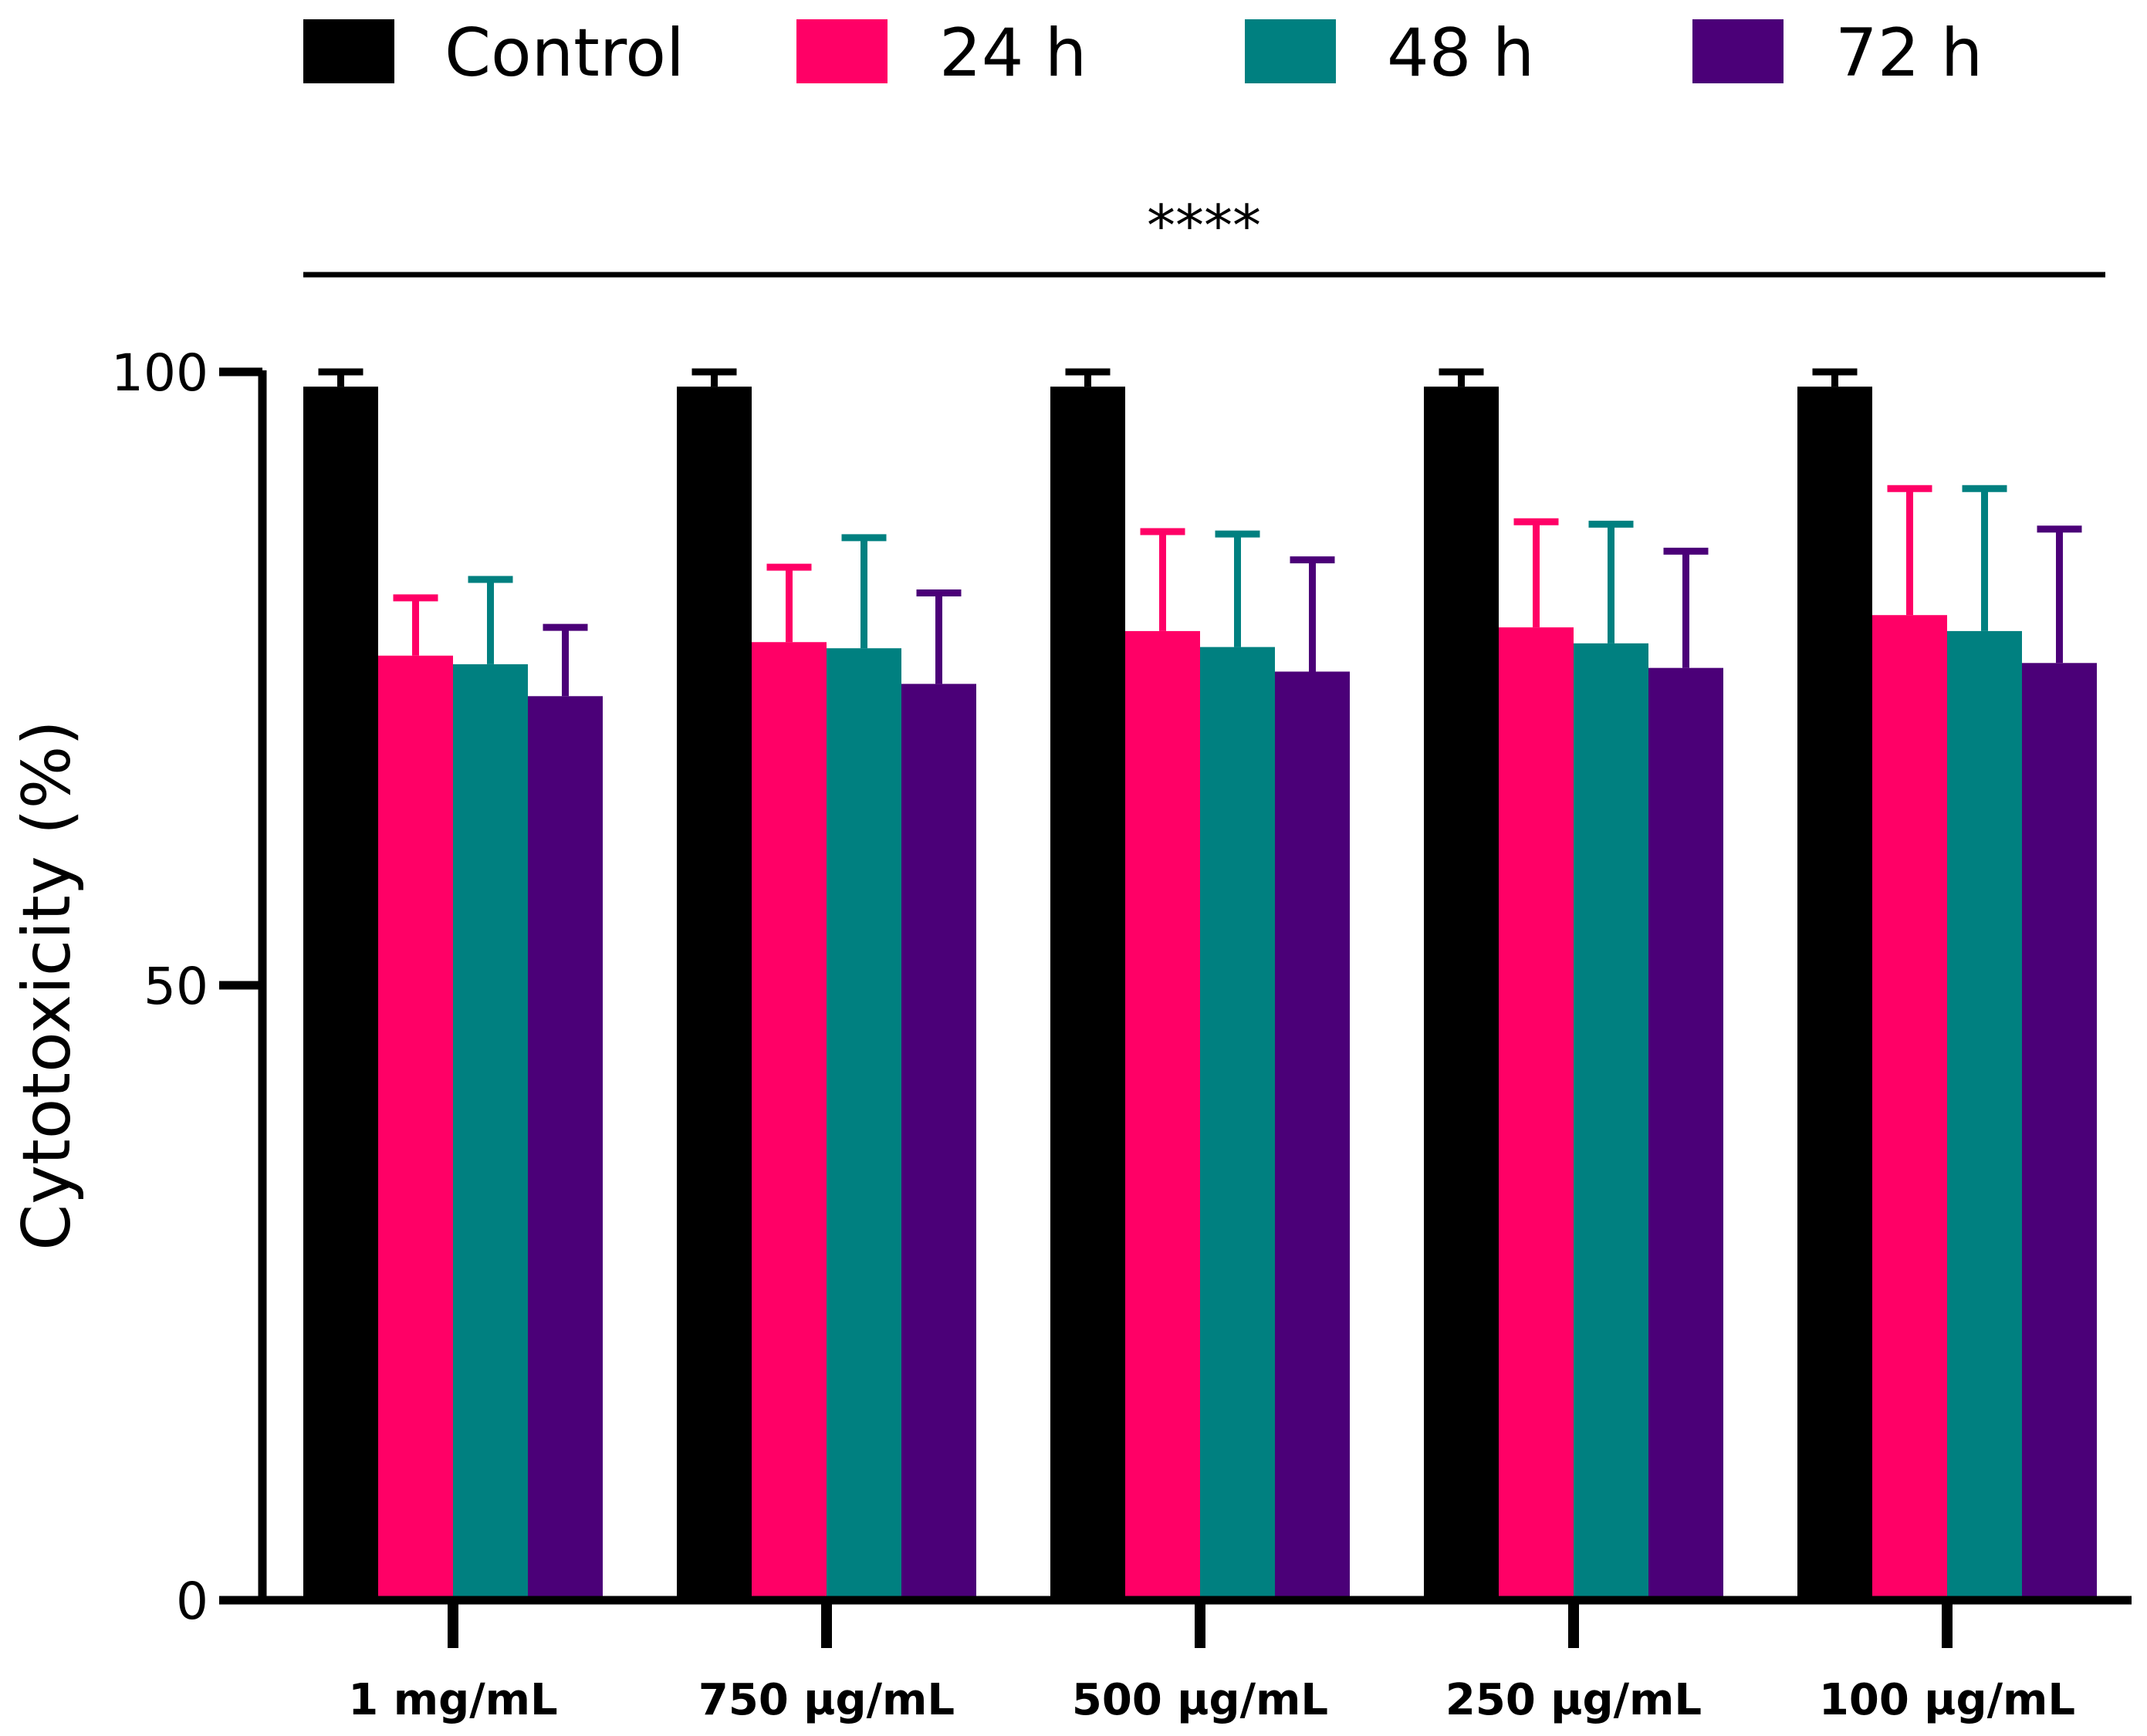 The image size is (2147, 1736). I want to click on bar-control-500-g-ml, so click(1088, 993).